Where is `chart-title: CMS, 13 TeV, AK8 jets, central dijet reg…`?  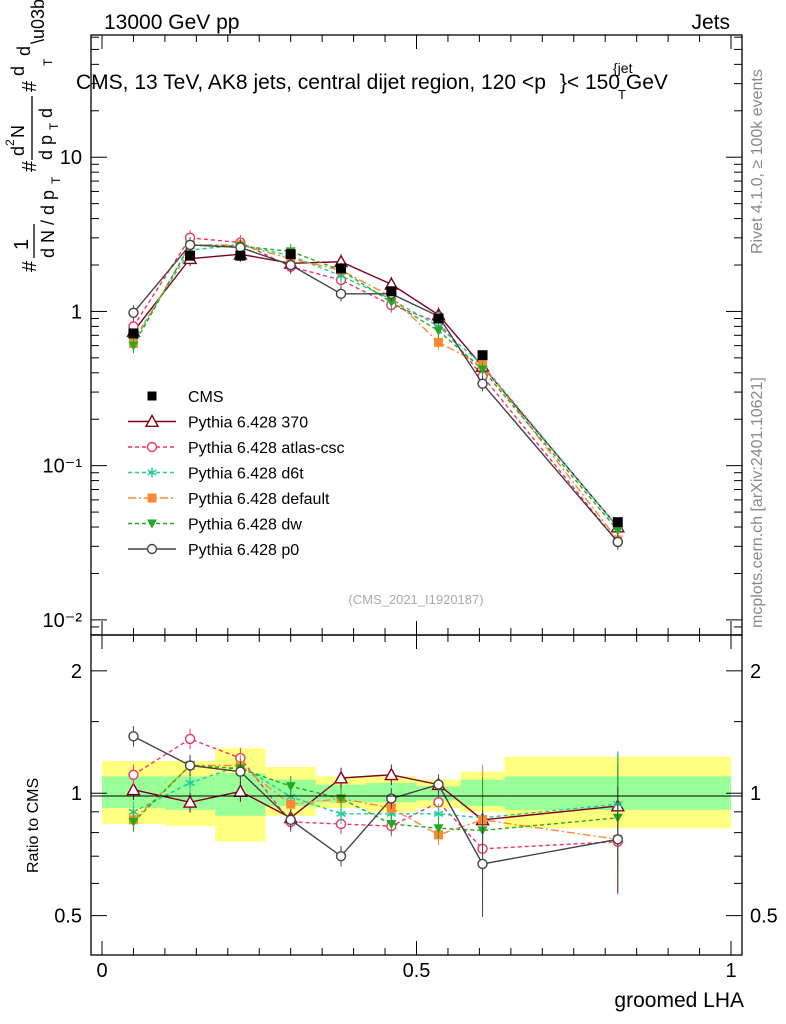
chart-title: CMS, 13 TeV, AK8 jets, central dijet reg… is located at coordinates (372, 82).